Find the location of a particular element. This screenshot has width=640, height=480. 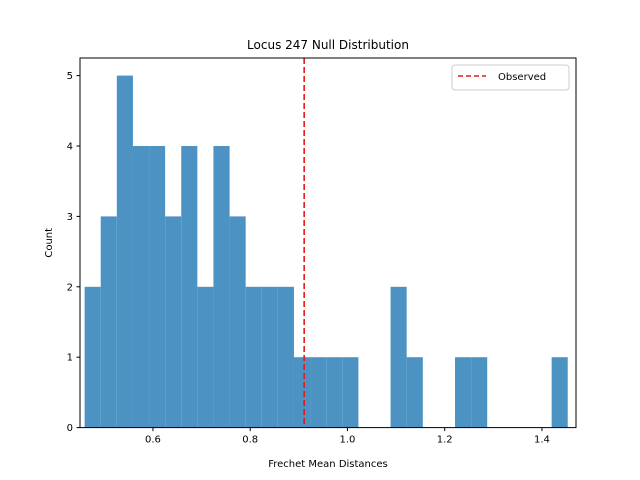

legend: Observed is located at coordinates (510, 77).